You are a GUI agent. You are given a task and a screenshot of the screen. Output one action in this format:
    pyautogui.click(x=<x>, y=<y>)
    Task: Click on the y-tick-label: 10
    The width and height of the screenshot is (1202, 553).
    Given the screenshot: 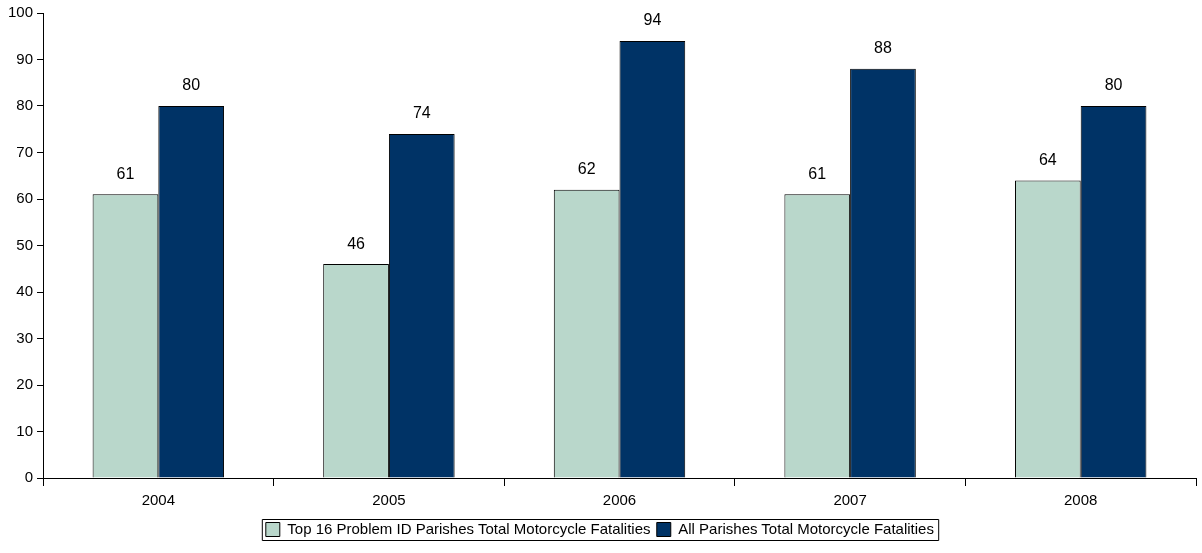 What is the action you would take?
    pyautogui.click(x=25, y=430)
    